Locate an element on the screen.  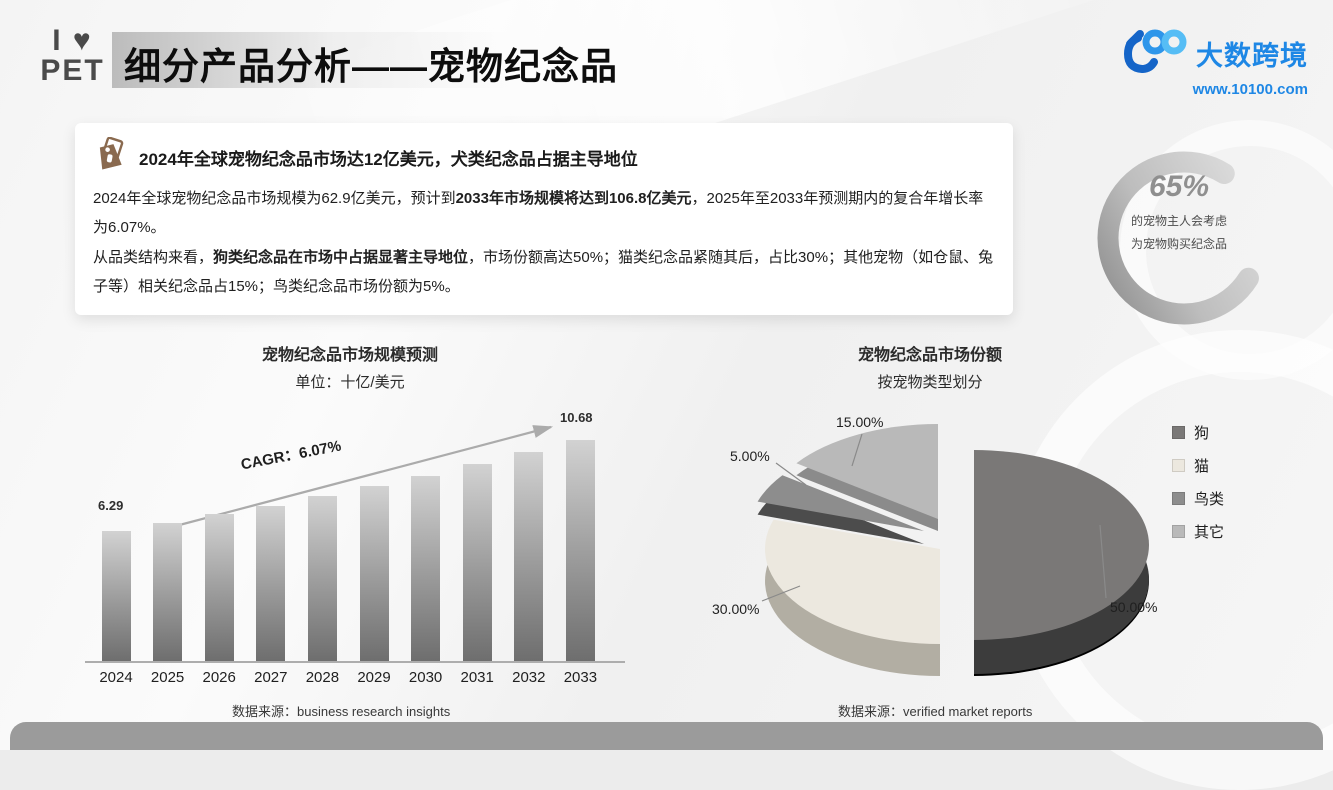
ipet-logo-top: I ♥ is located at coordinates (72, 40).